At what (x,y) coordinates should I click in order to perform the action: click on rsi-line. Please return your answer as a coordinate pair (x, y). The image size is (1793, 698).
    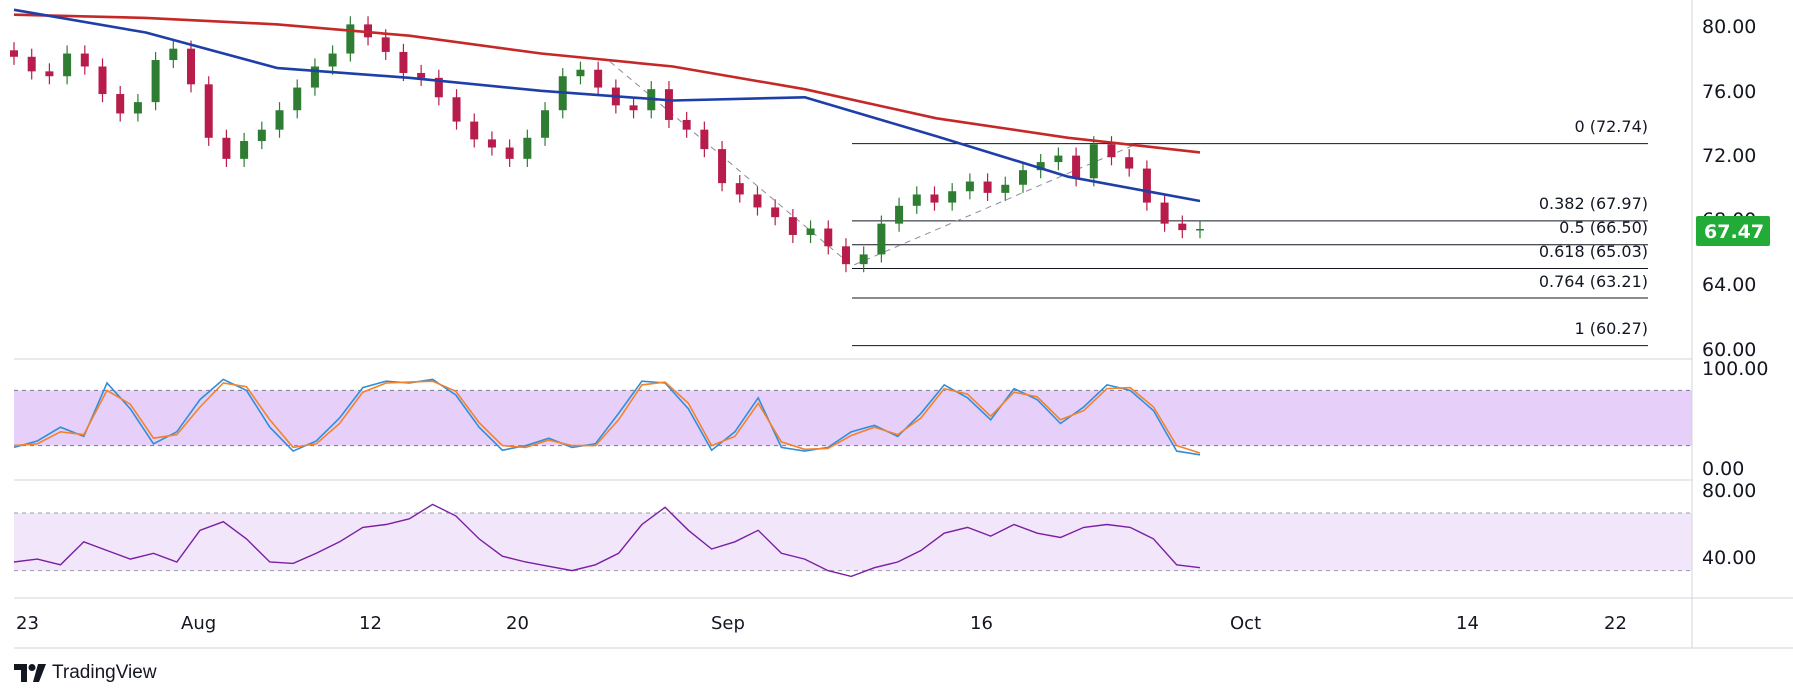
    Looking at the image, I should click on (607, 540).